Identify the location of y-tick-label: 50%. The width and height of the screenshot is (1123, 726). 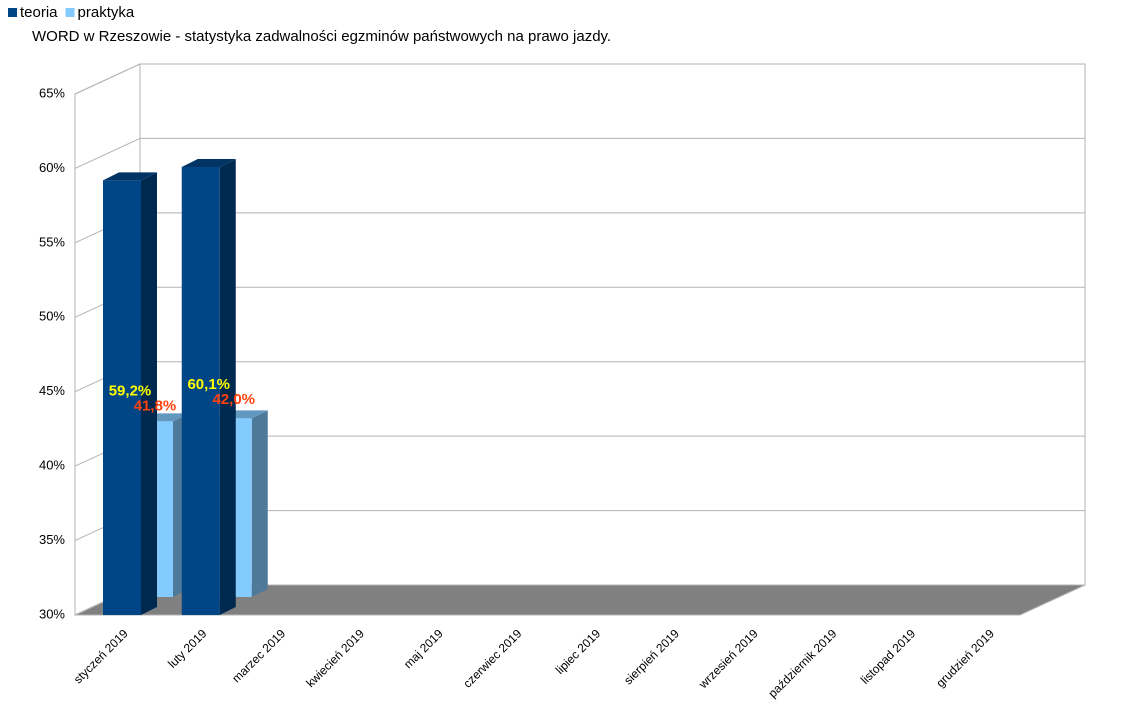
(52, 316).